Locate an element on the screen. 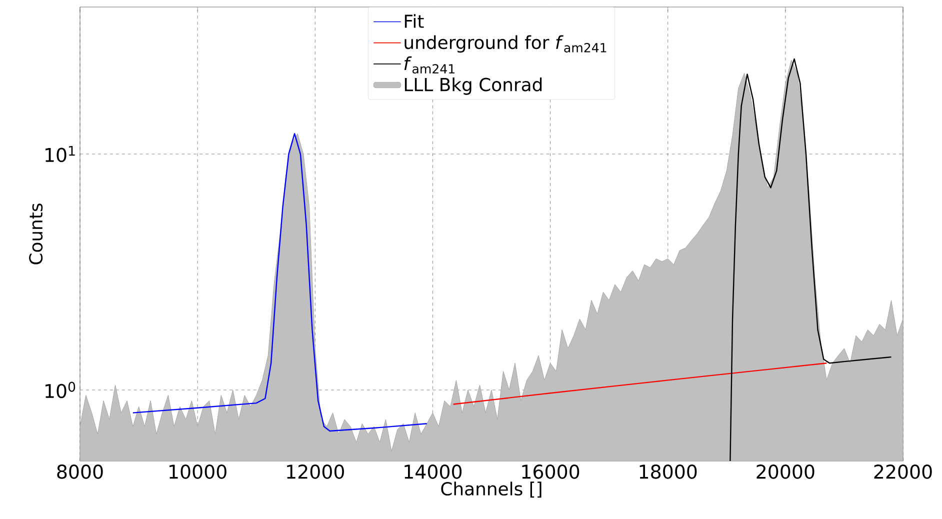 Image resolution: width=942 pixels, height=519 pixels. legend-label: underground for f$_{am241}$ is located at coordinates (505, 44).